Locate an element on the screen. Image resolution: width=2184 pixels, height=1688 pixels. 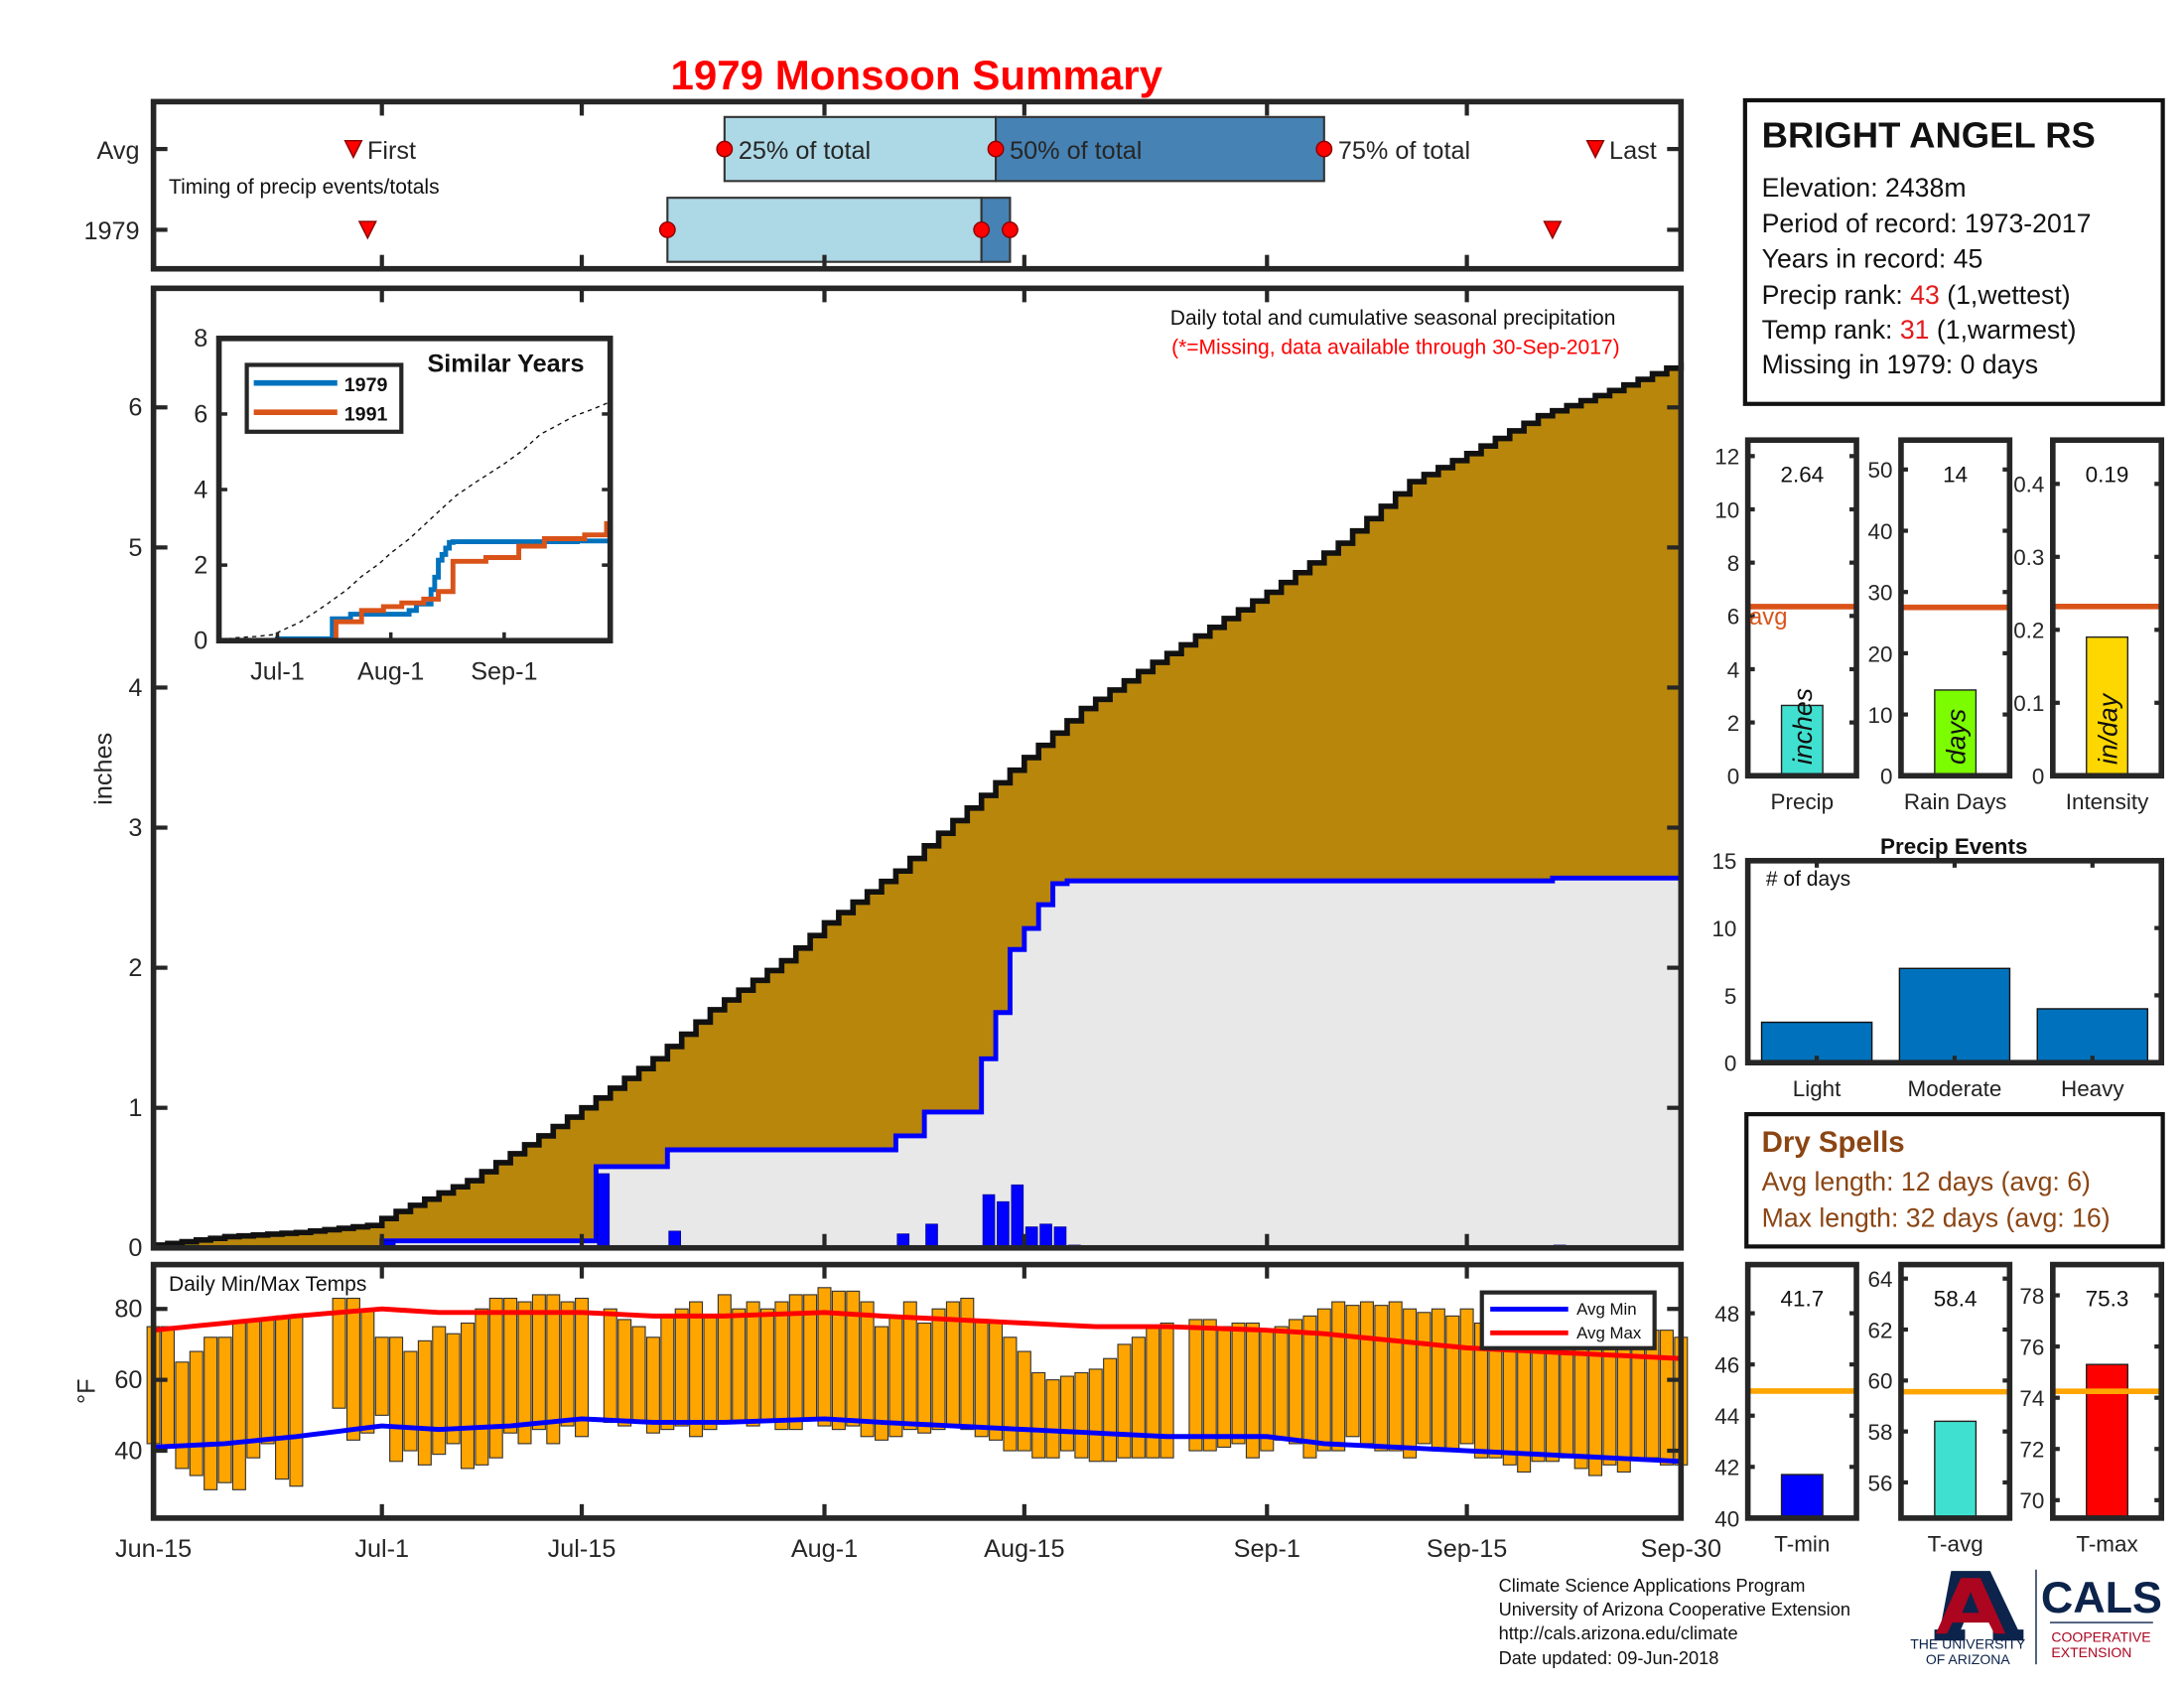
tavg-category-label: T-avg is located at coordinates (1955, 1544).